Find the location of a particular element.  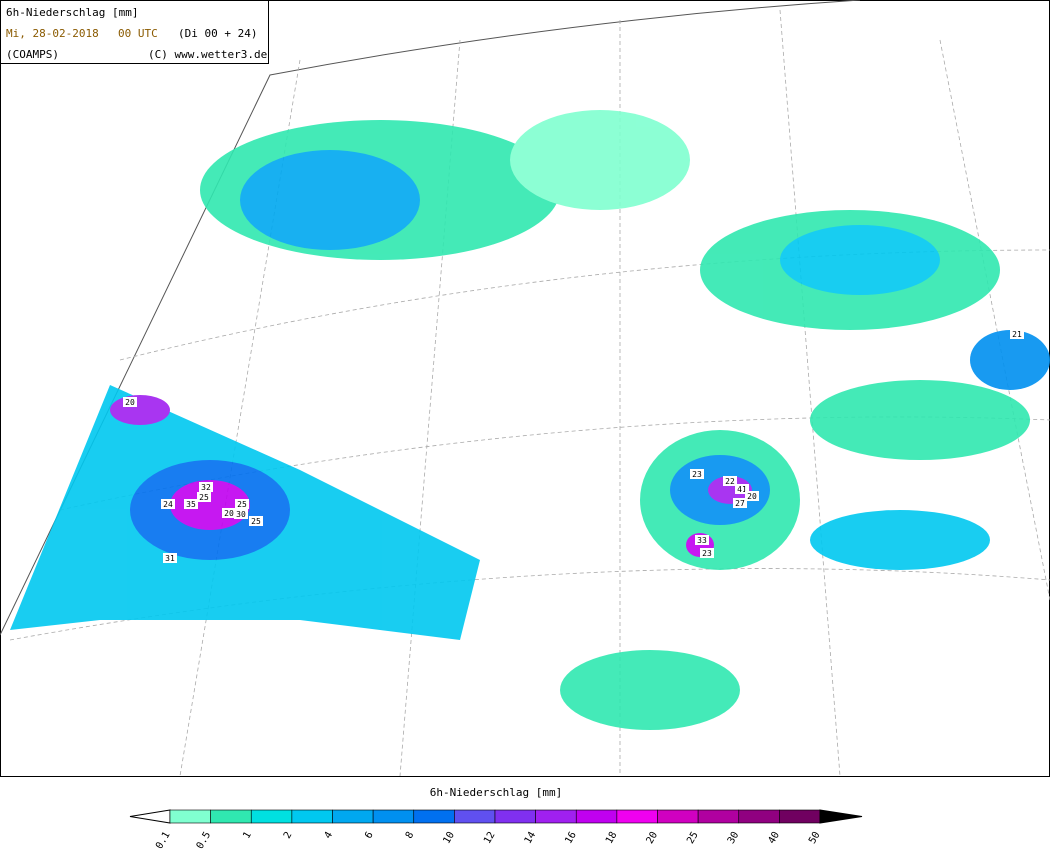

header-model: (COAMPS) is located at coordinates (32, 54).